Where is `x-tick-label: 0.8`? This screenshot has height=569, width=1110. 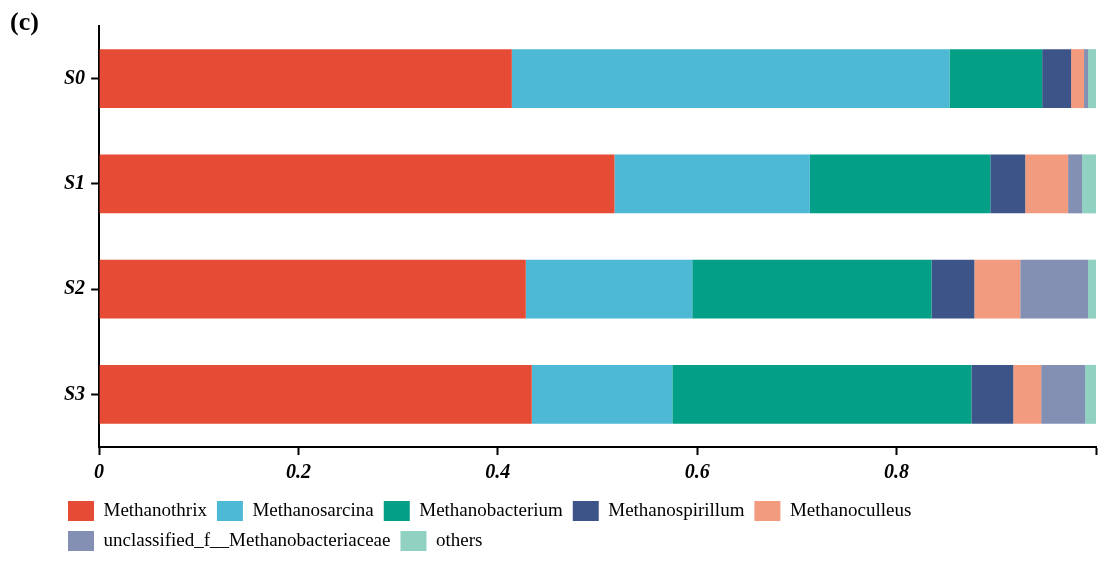
x-tick-label: 0.8 is located at coordinates (897, 471).